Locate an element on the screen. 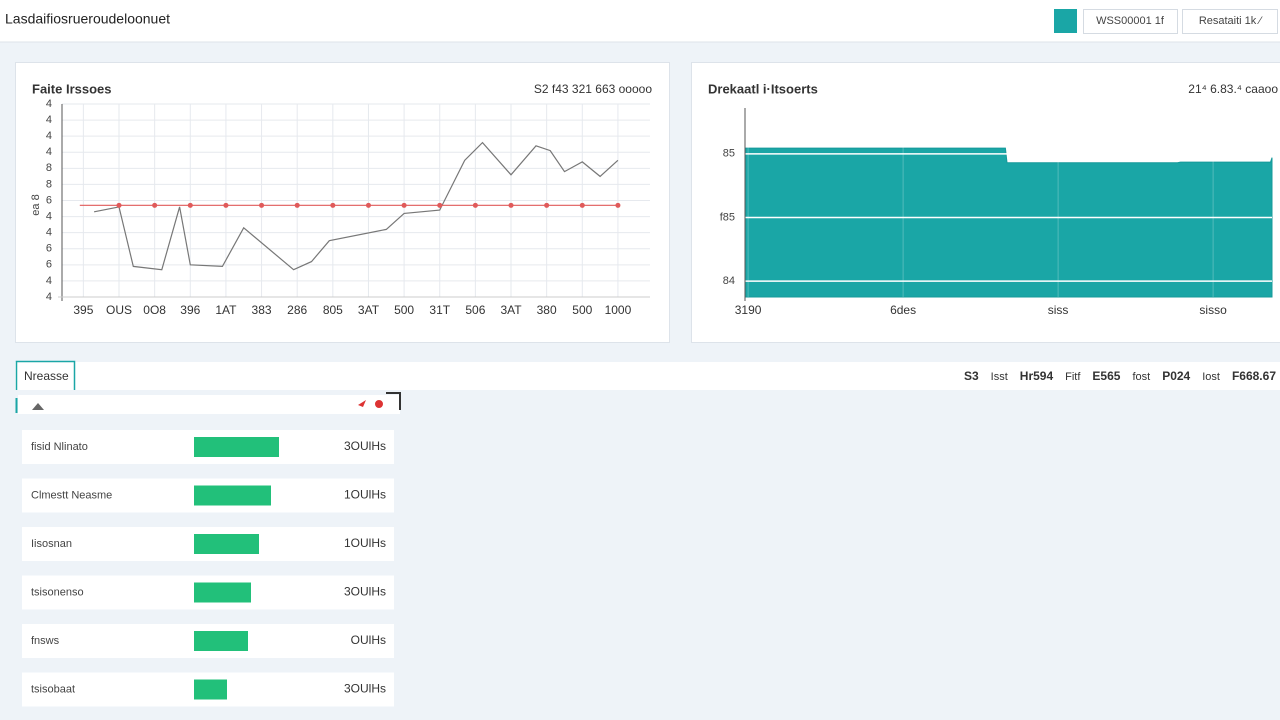  header-button-label: Resataiti 1k ⁄ is located at coordinates (1231, 21).